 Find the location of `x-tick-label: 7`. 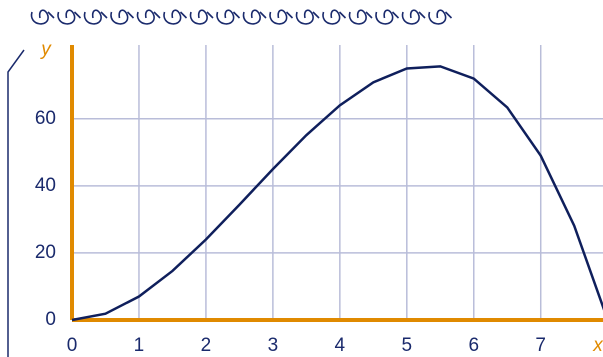

x-tick-label: 7 is located at coordinates (540, 345).